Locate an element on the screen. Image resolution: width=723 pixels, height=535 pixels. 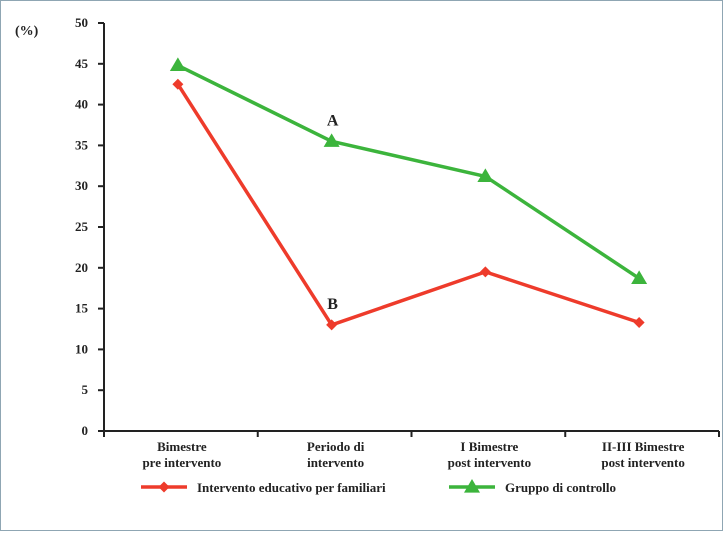
y-tick-label: 20 is located at coordinates (81, 267).